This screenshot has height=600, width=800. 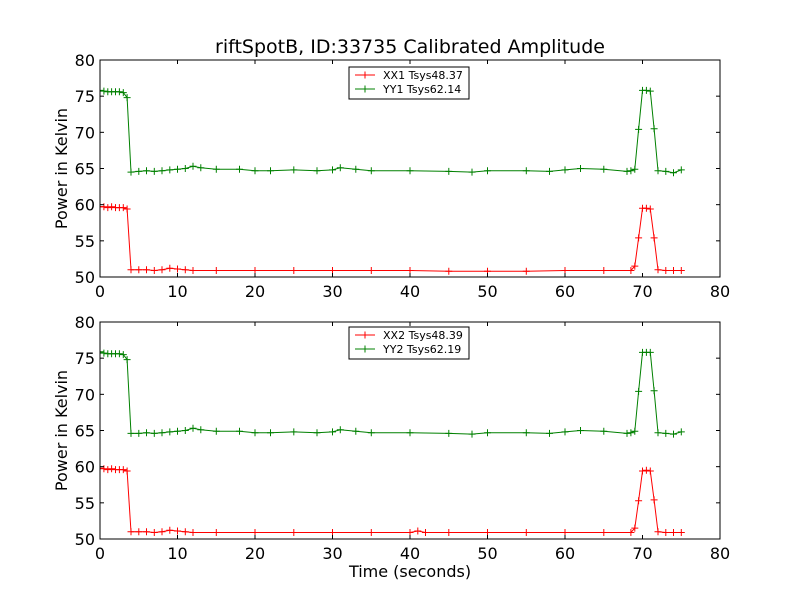 What do you see at coordinates (85, 467) in the screenshot?
I see `y-tick-label: 60` at bounding box center [85, 467].